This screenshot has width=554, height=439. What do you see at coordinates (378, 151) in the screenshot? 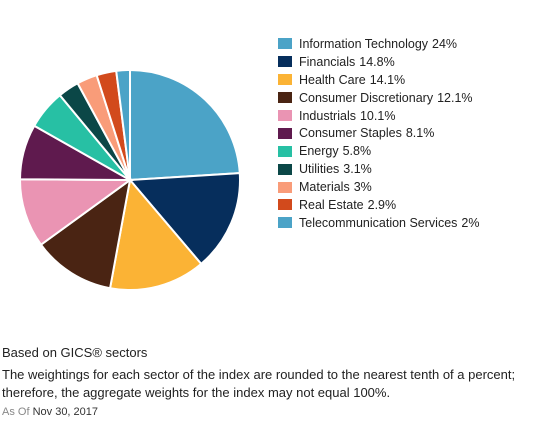
I see `legend-item: Energy 5.8%` at bounding box center [378, 151].